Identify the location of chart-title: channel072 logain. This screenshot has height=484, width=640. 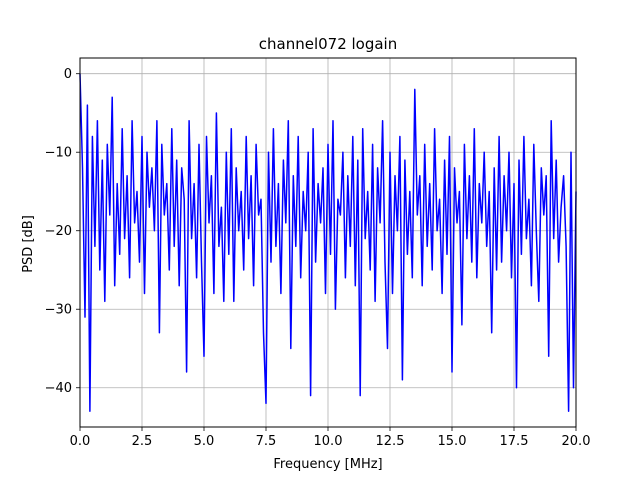
(328, 44).